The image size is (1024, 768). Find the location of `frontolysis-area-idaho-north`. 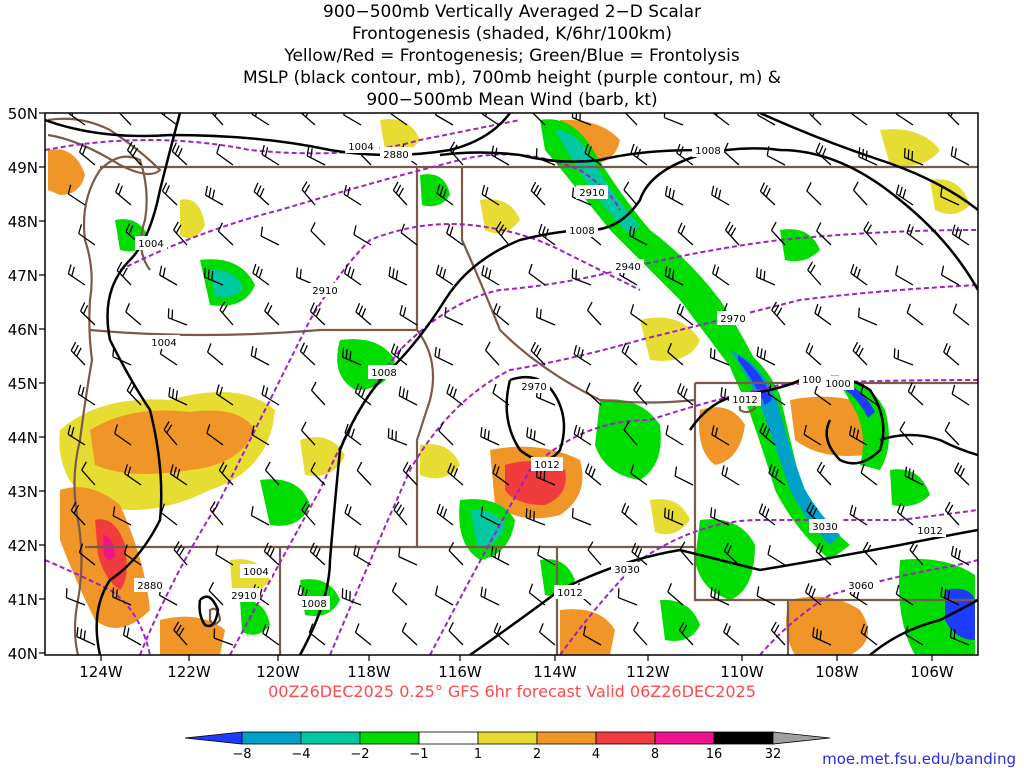

frontolysis-area-idaho-north is located at coordinates (435, 190).